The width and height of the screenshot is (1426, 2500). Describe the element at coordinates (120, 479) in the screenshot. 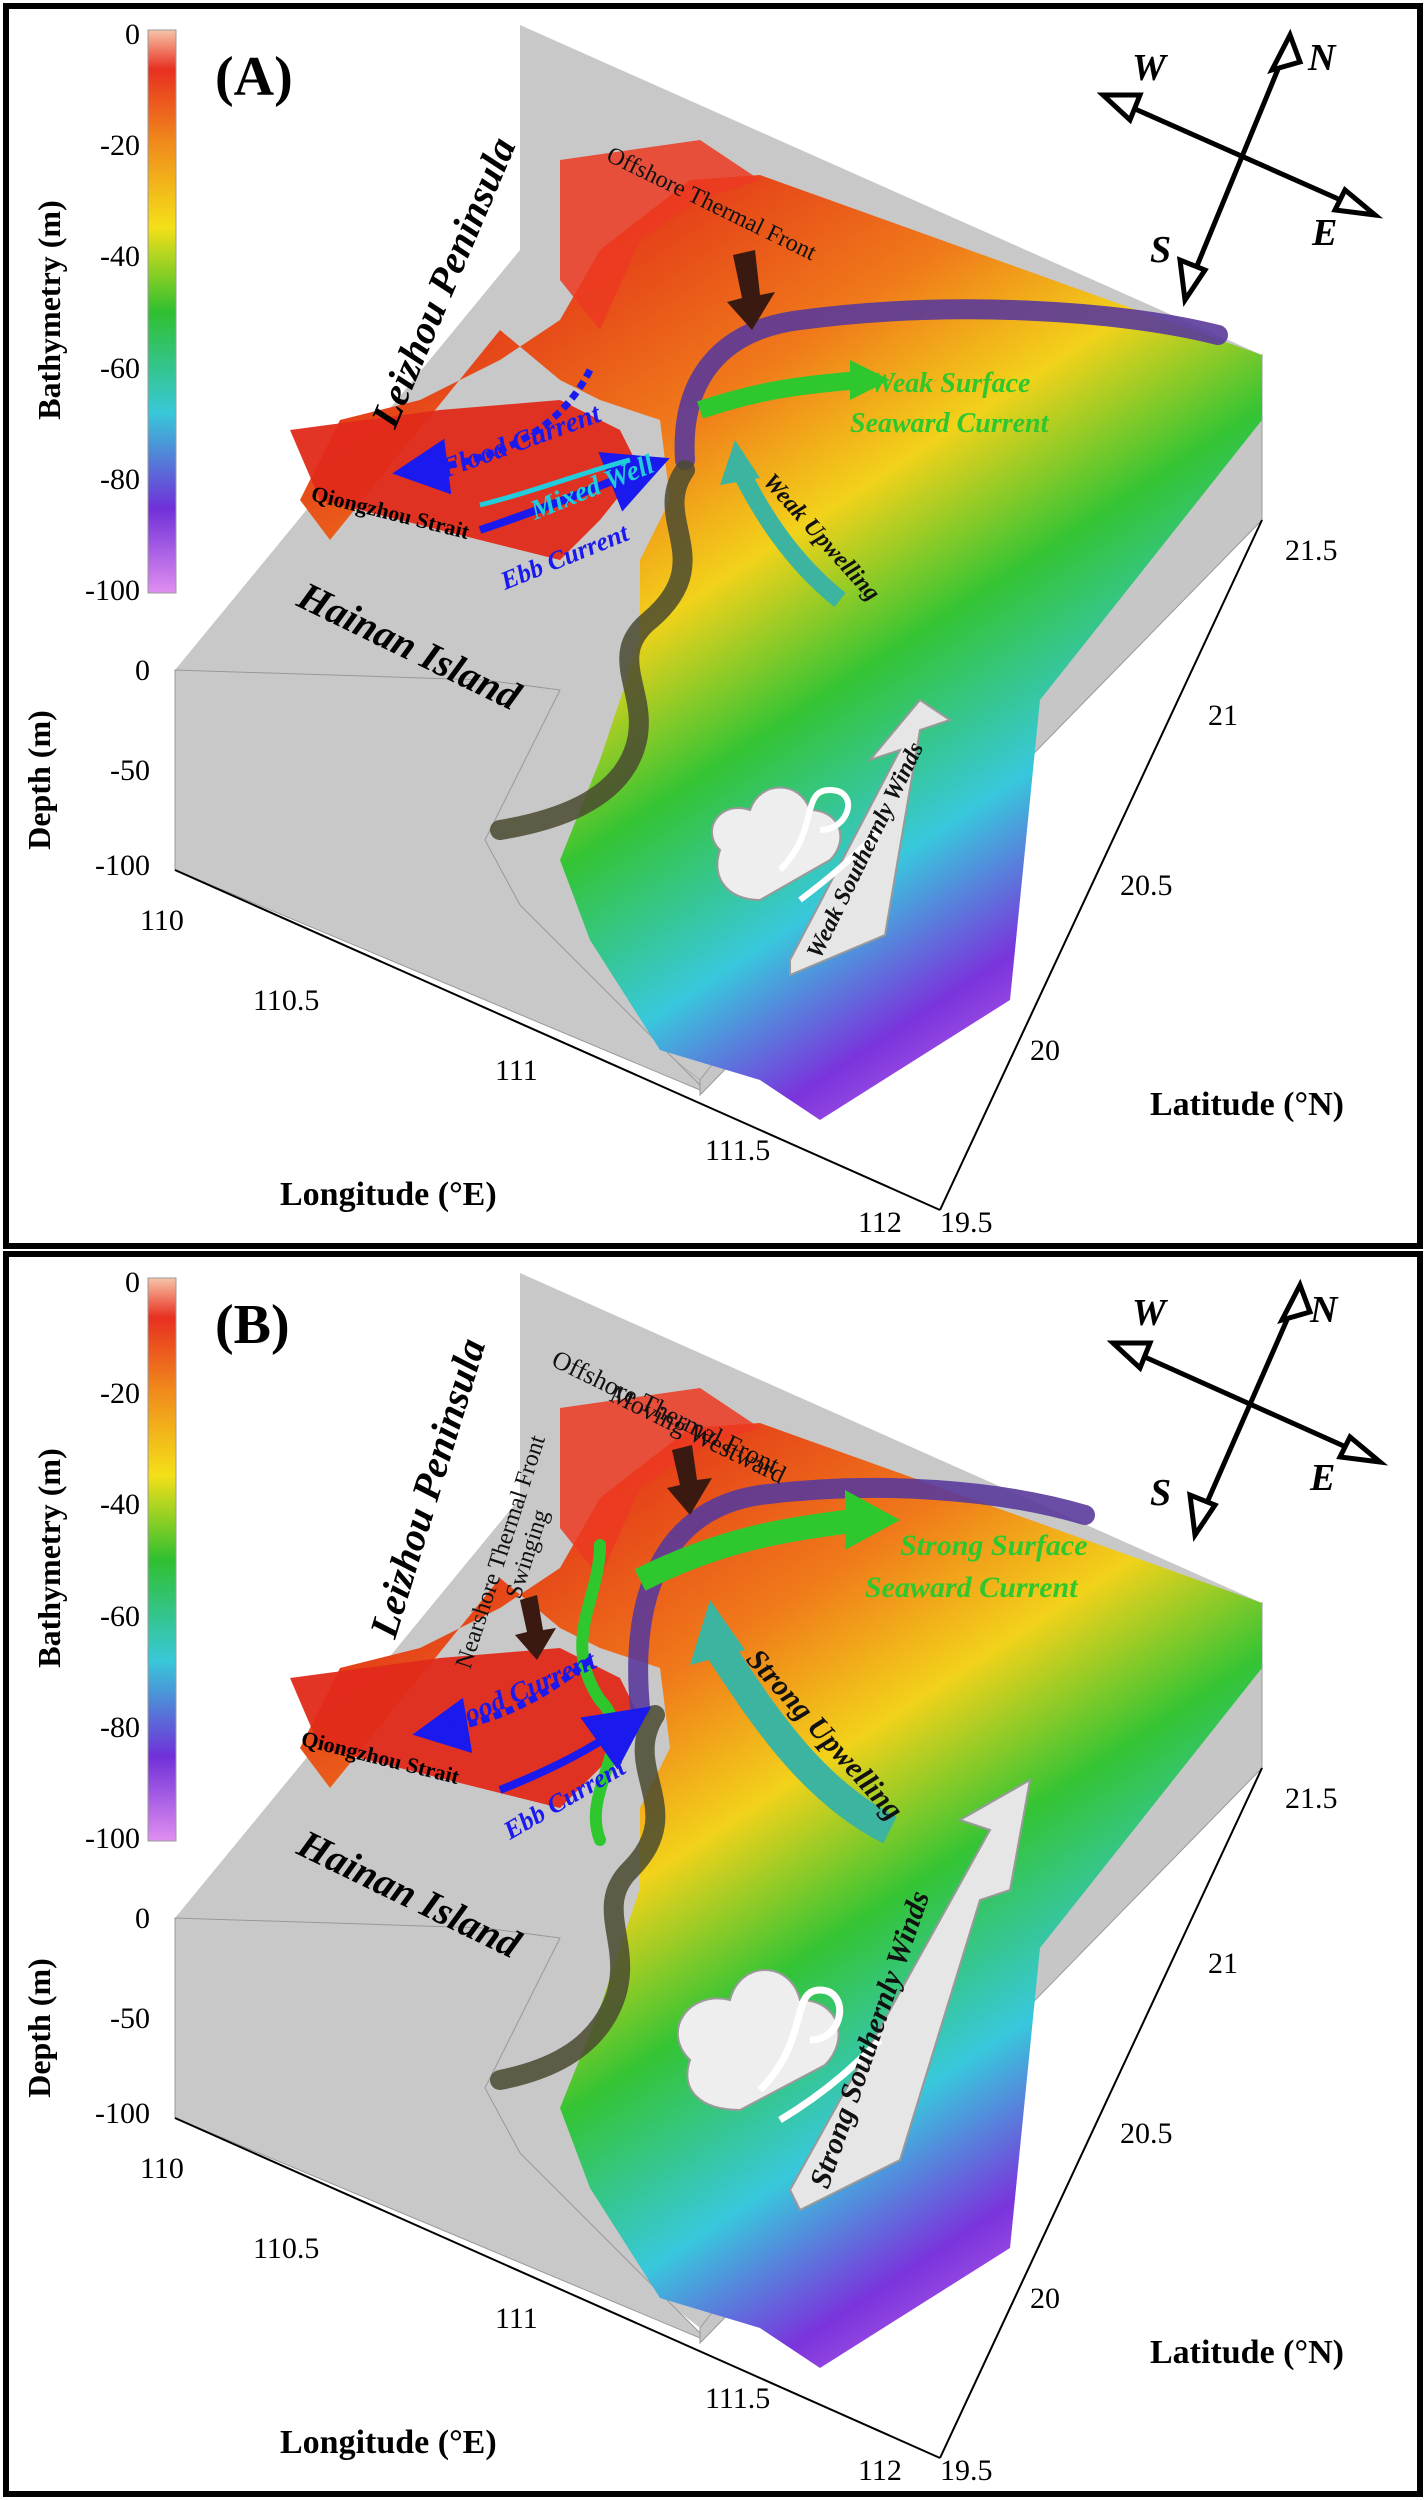

I see `colorbar-a-tick-4: -80` at that location.